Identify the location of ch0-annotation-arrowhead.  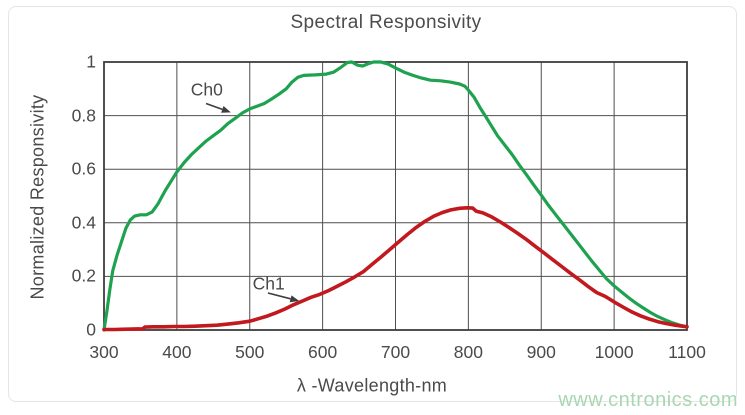
(226, 109).